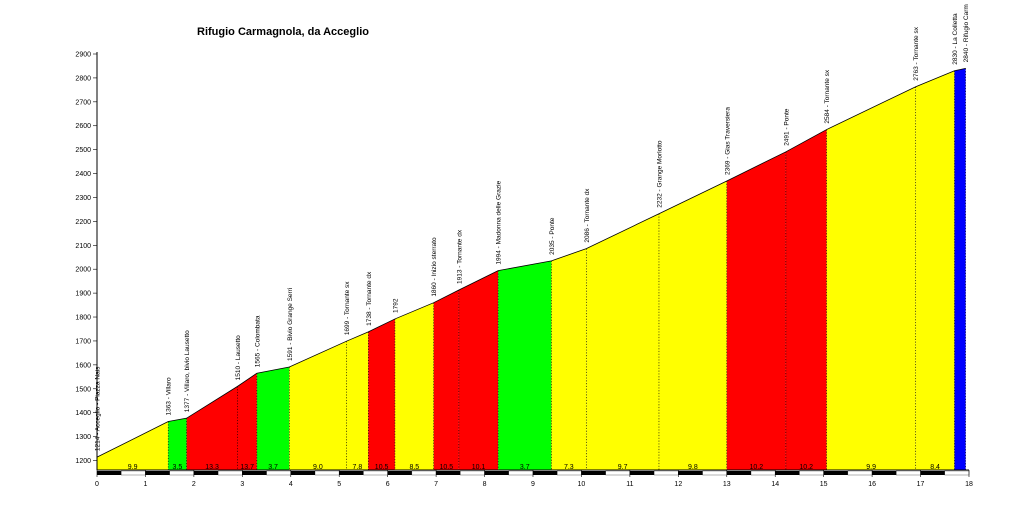 This screenshot has height=512, width=1024. Describe the element at coordinates (629, 484) in the screenshot. I see `x-tick-label: 11` at that location.